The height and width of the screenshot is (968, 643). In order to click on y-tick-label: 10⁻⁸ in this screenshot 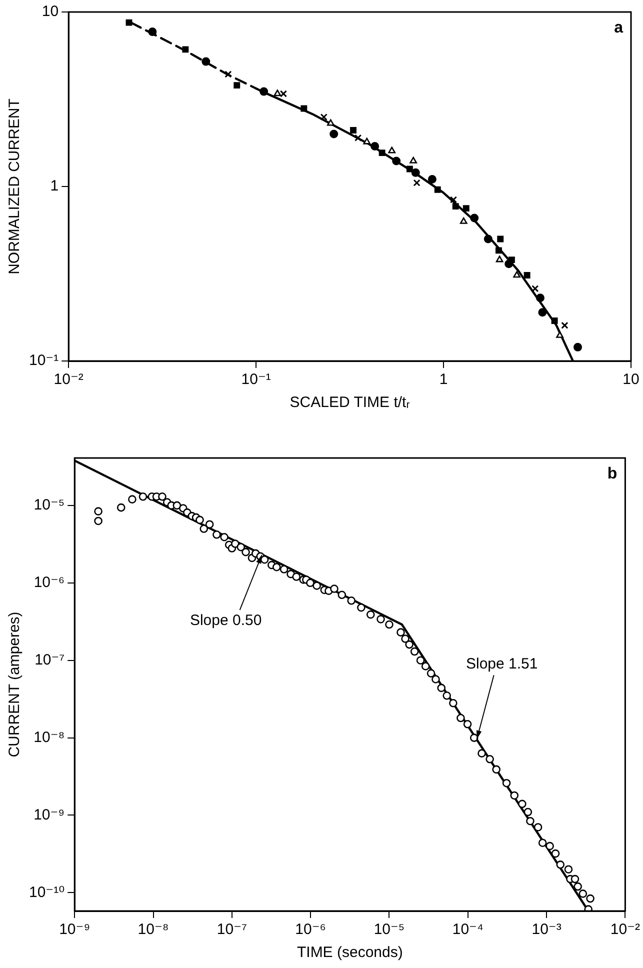, I will do `click(49, 737)`.